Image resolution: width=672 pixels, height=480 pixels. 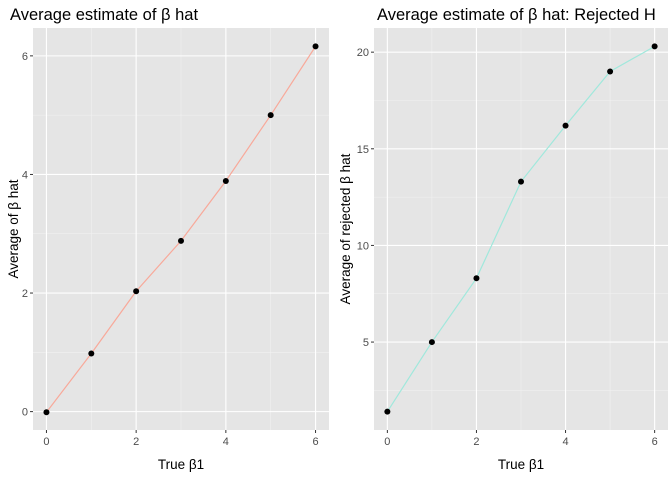 I want to click on y-axis-label: Average of rejected β hat, so click(x=345, y=228).